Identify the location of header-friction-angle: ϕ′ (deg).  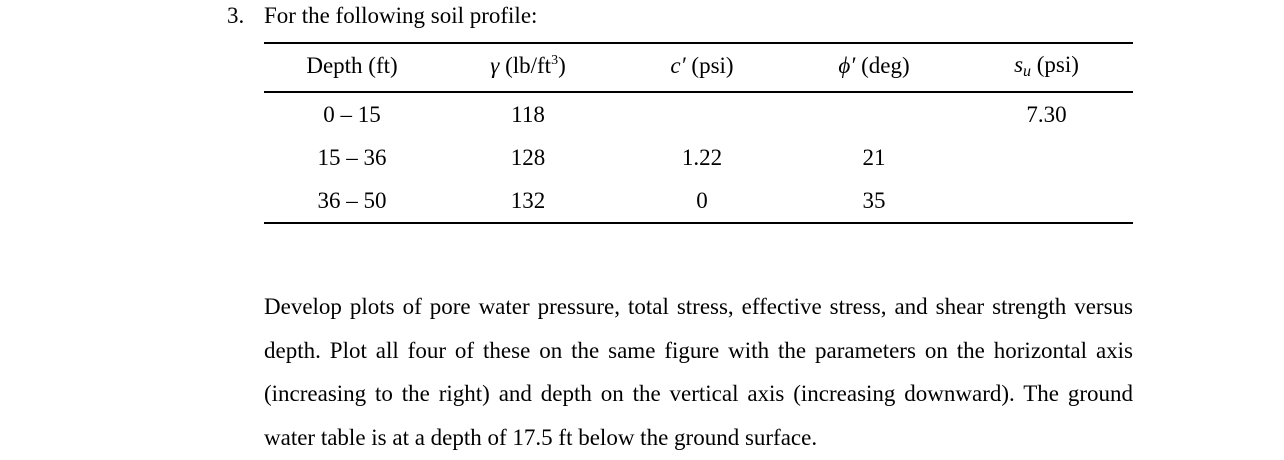
(874, 67).